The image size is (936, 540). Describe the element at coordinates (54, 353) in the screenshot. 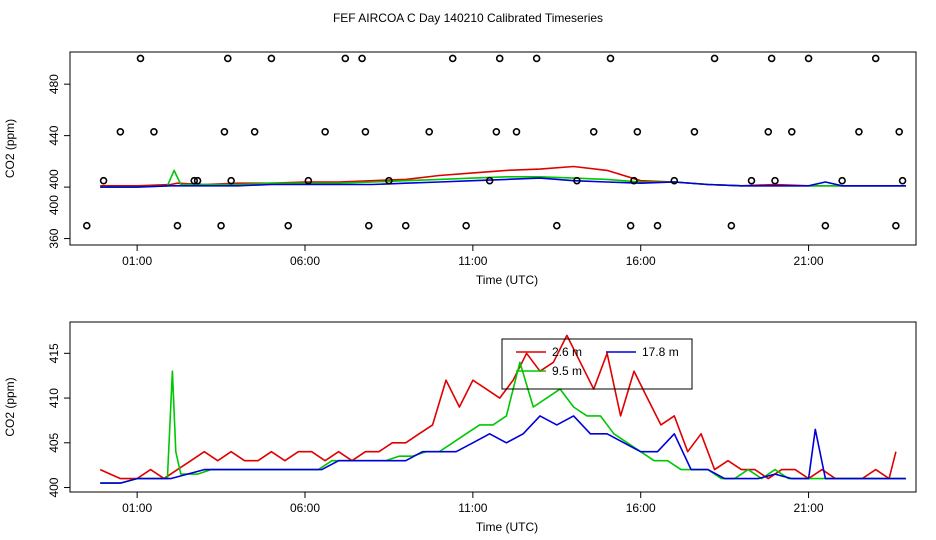

I see `y-tick-label: 415` at that location.